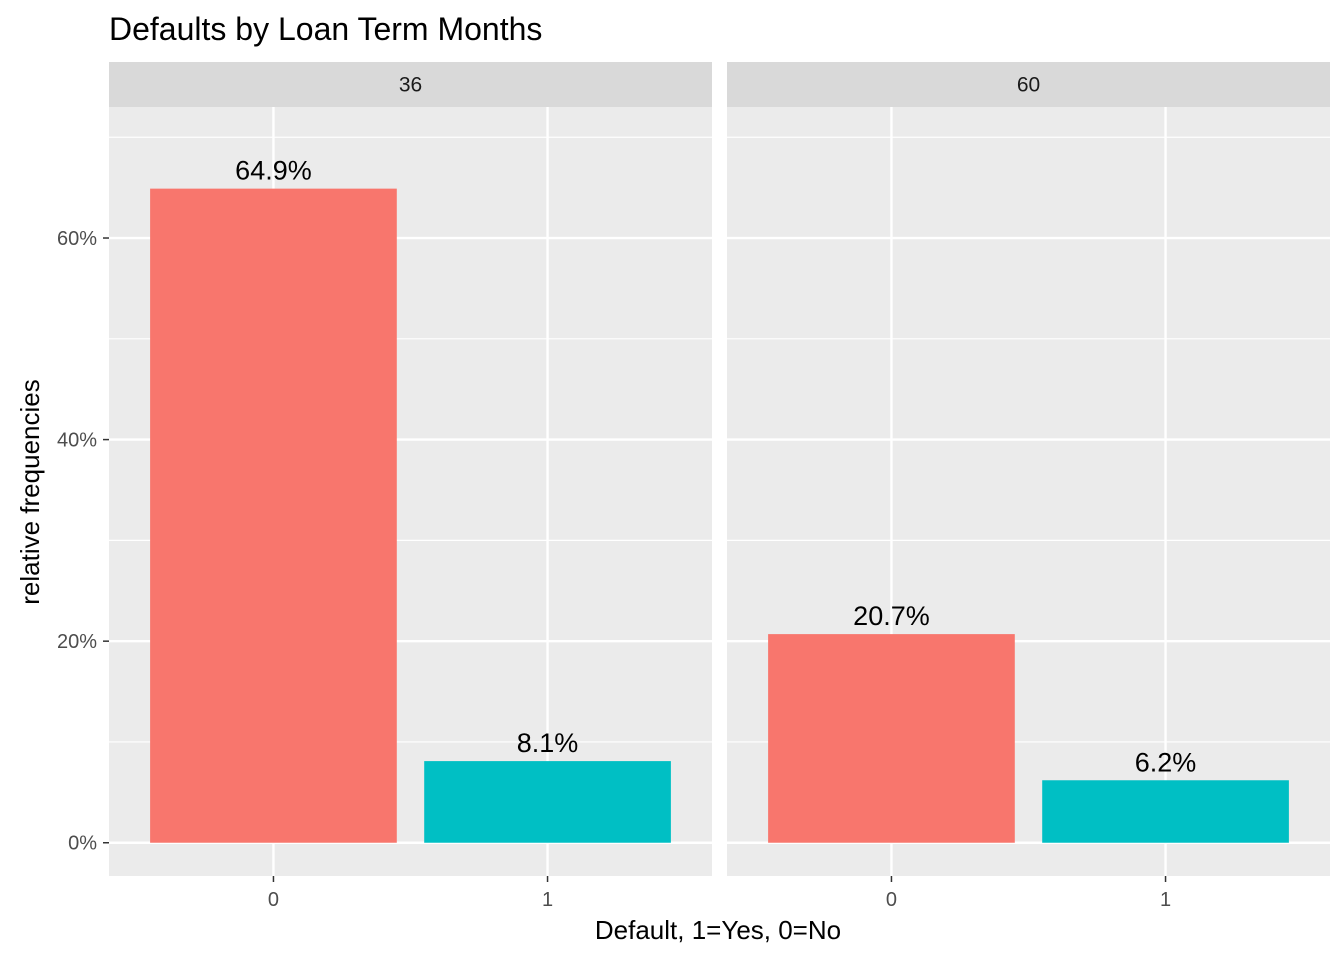  What do you see at coordinates (273, 171) in the screenshot?
I see `bar-value-label: 64.9%` at bounding box center [273, 171].